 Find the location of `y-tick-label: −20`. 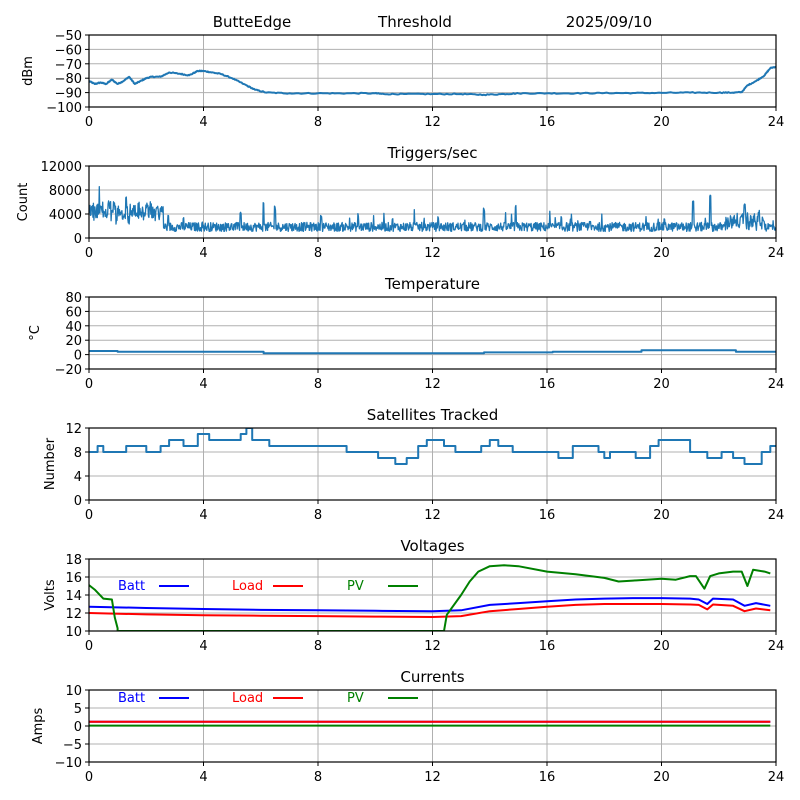

y-tick-label: −20 is located at coordinates (68, 370).